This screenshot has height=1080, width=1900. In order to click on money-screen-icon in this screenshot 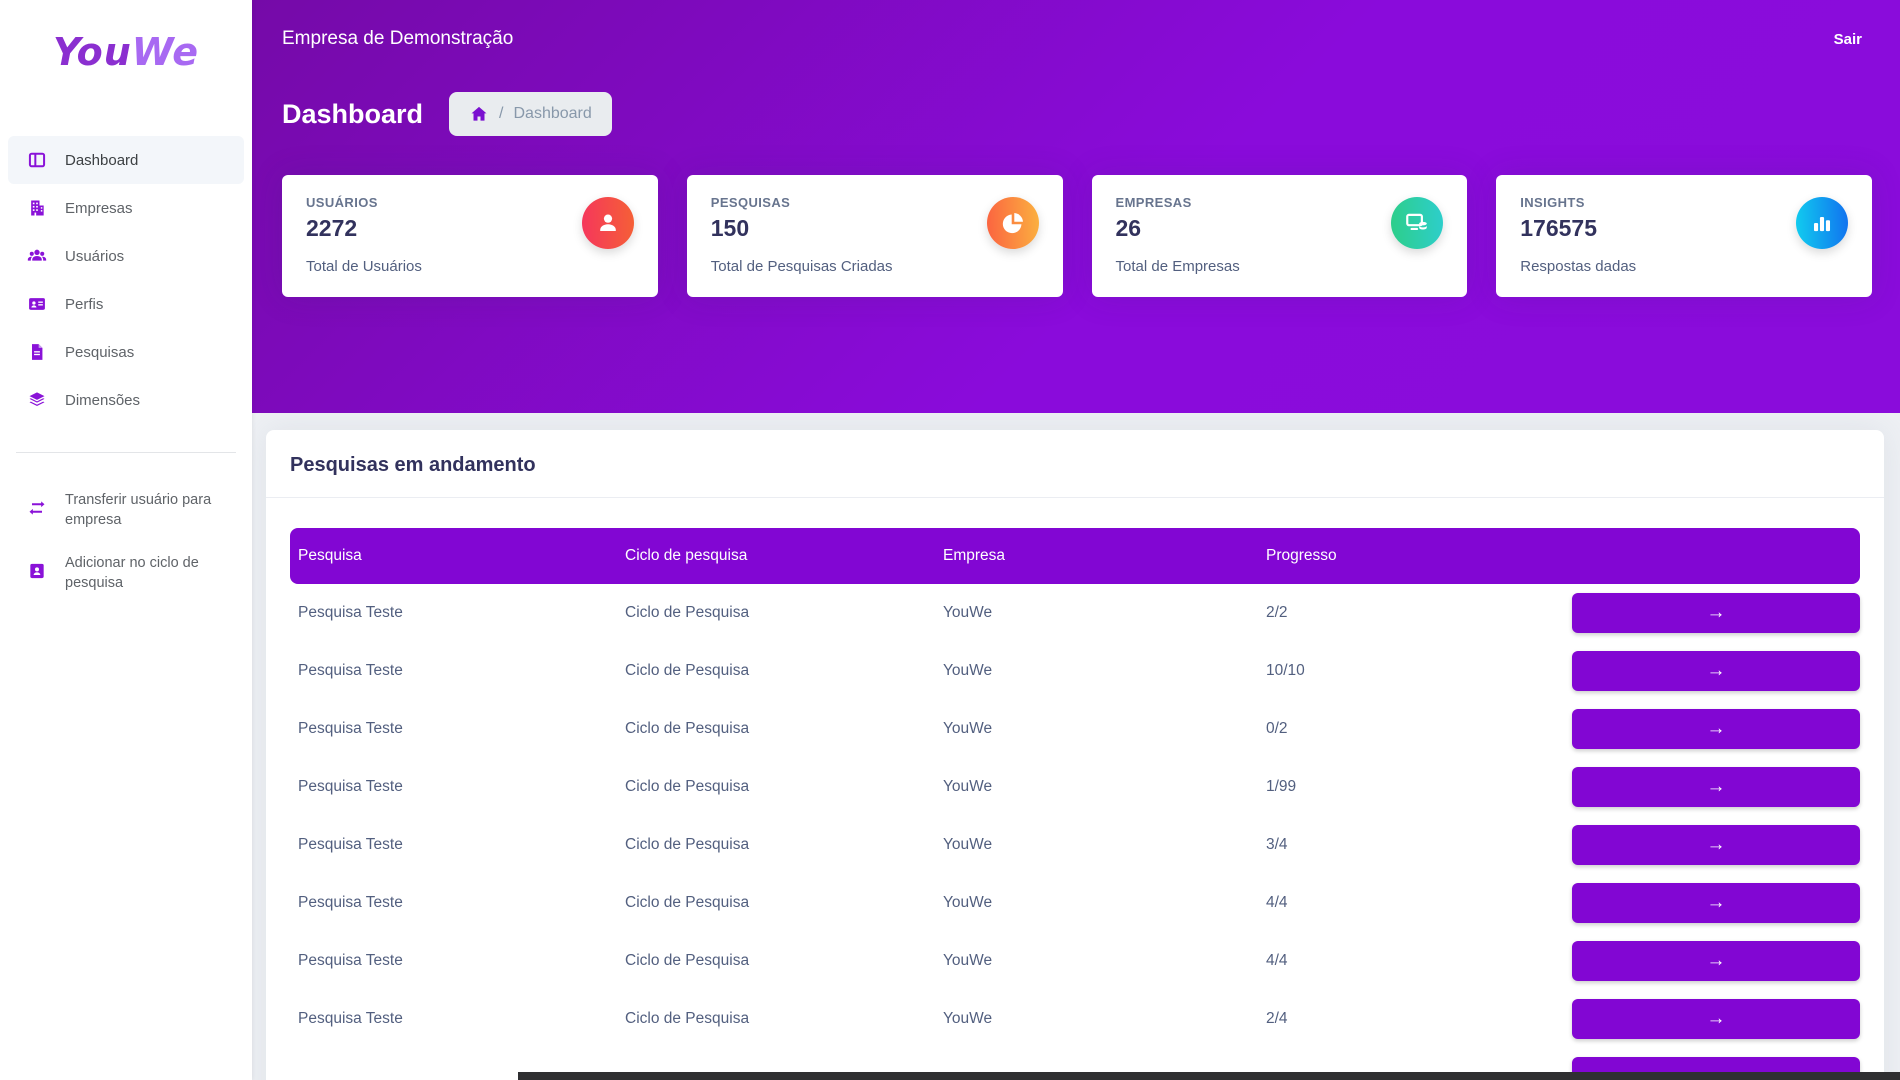, I will do `click(1417, 223)`.